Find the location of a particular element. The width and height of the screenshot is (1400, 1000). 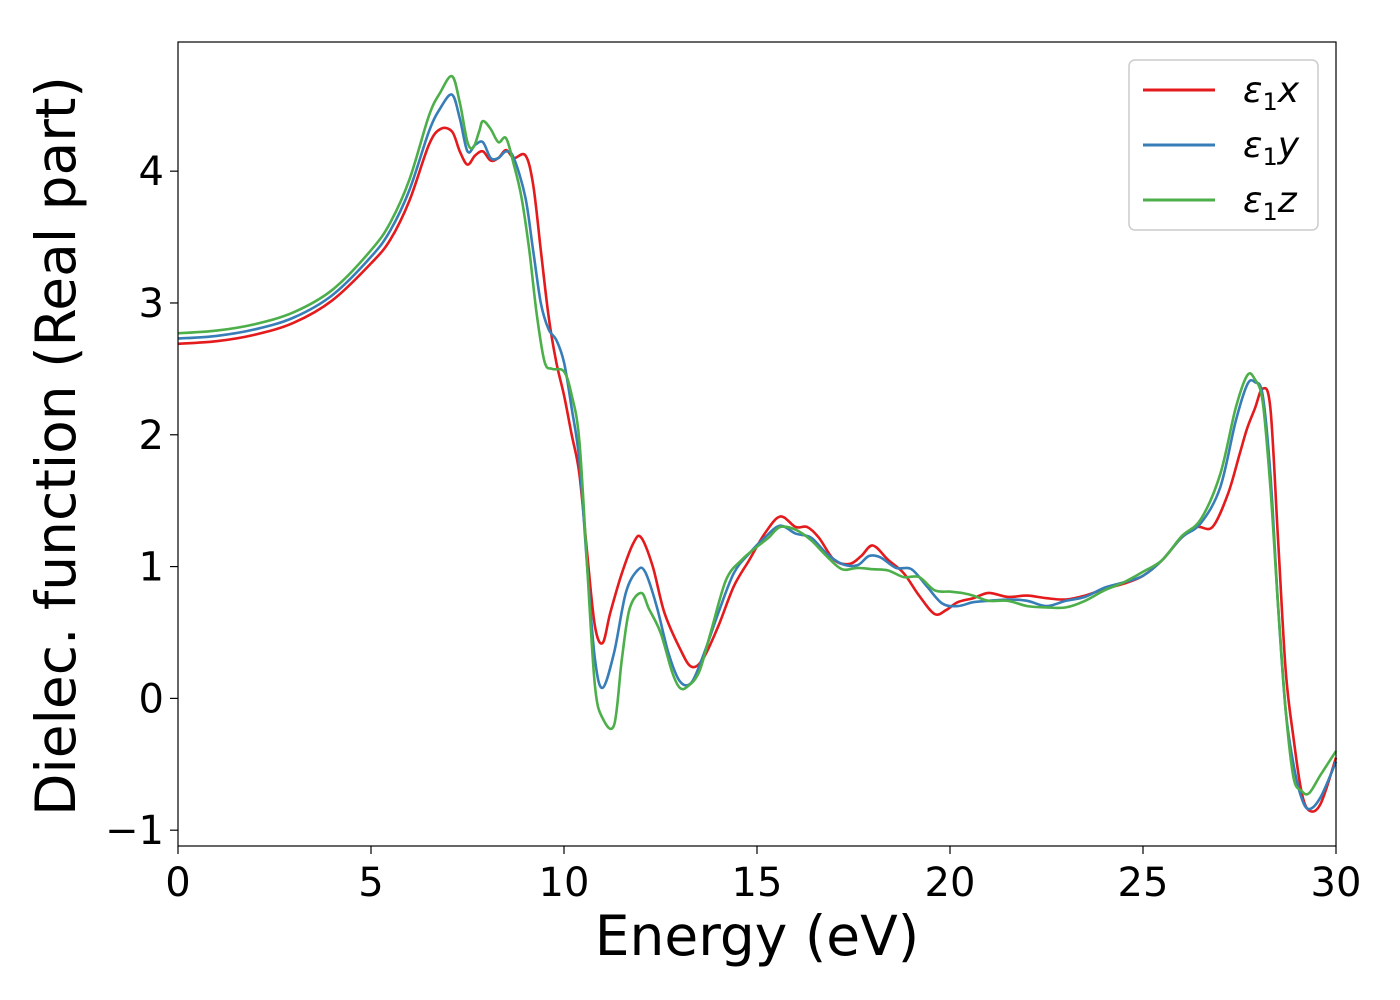

legend: ε1x ε1y ε1z is located at coordinates (1223, 145).